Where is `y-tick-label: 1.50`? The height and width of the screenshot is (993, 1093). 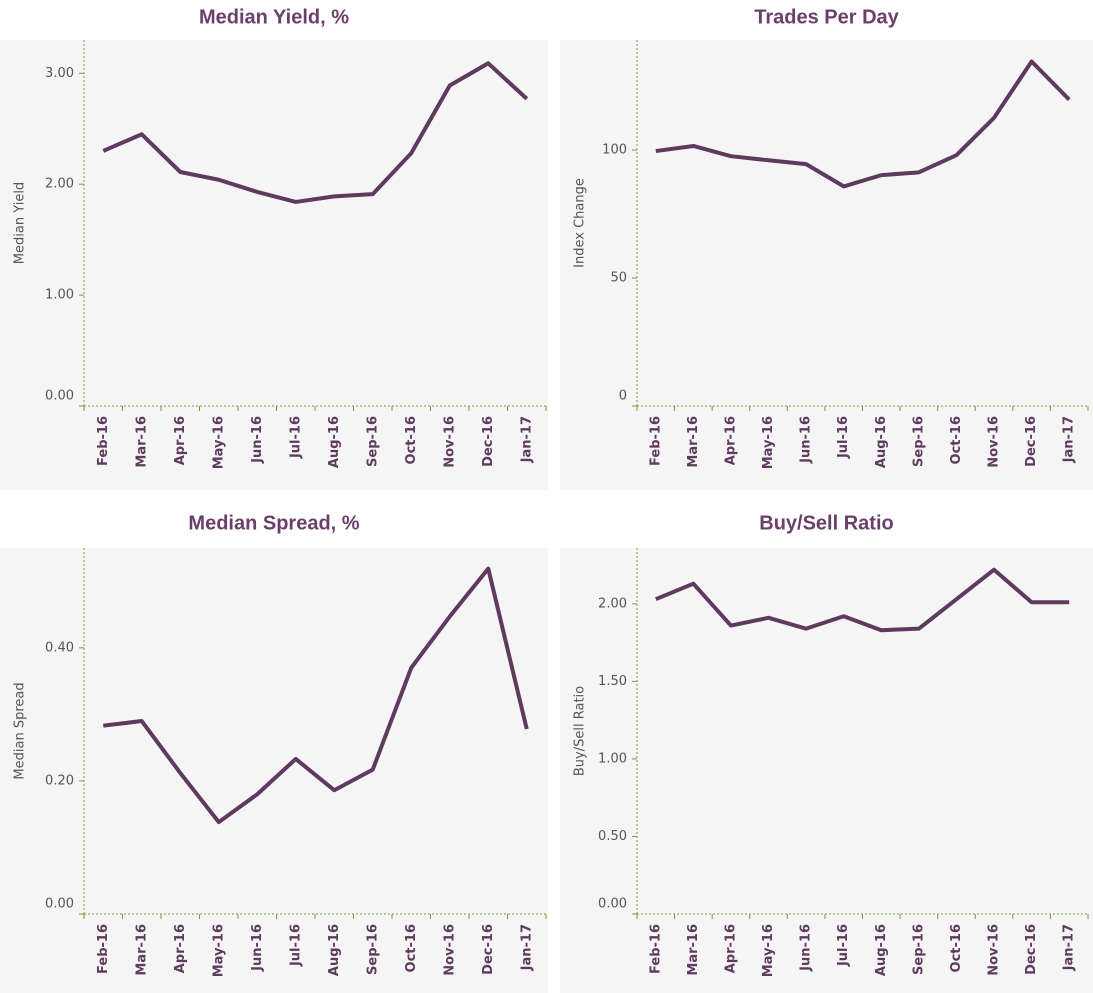
y-tick-label: 1.50 is located at coordinates (612, 681).